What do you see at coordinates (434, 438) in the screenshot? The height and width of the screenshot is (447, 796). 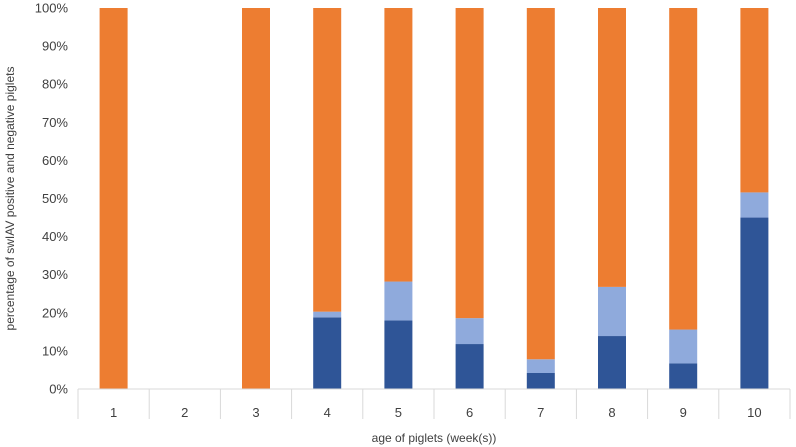 I see `x-axis-title: age of piglets (week(s))` at bounding box center [434, 438].